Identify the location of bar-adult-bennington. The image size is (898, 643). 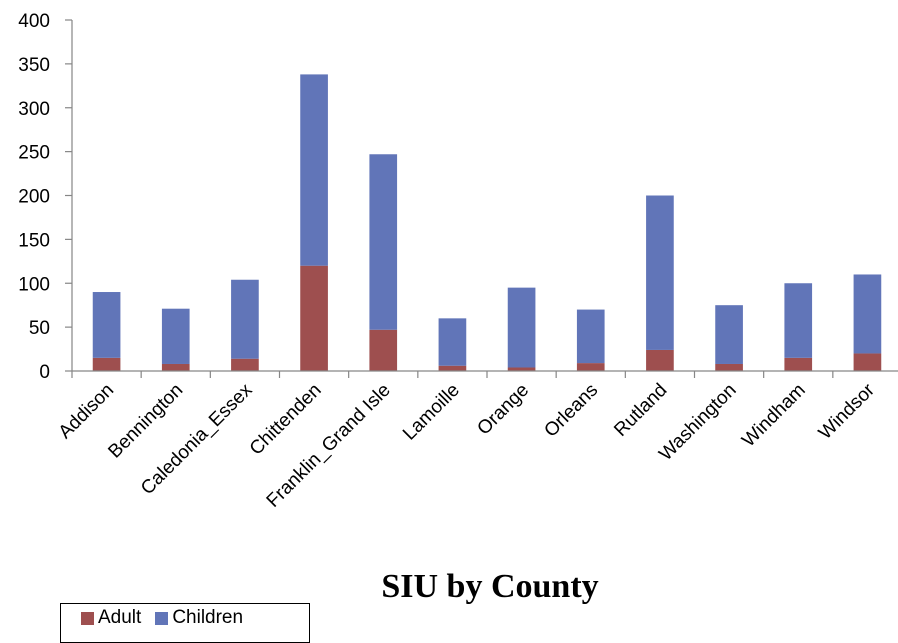
(175, 367).